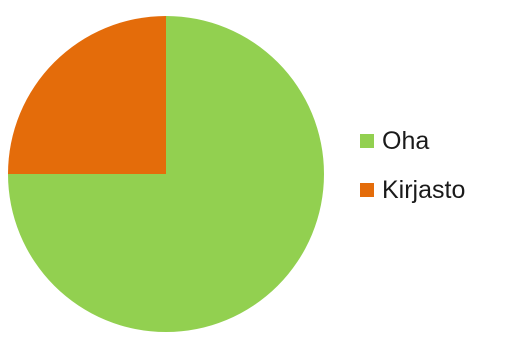  Describe the element at coordinates (412, 165) in the screenshot. I see `legend: Oha Kirjasto` at that location.